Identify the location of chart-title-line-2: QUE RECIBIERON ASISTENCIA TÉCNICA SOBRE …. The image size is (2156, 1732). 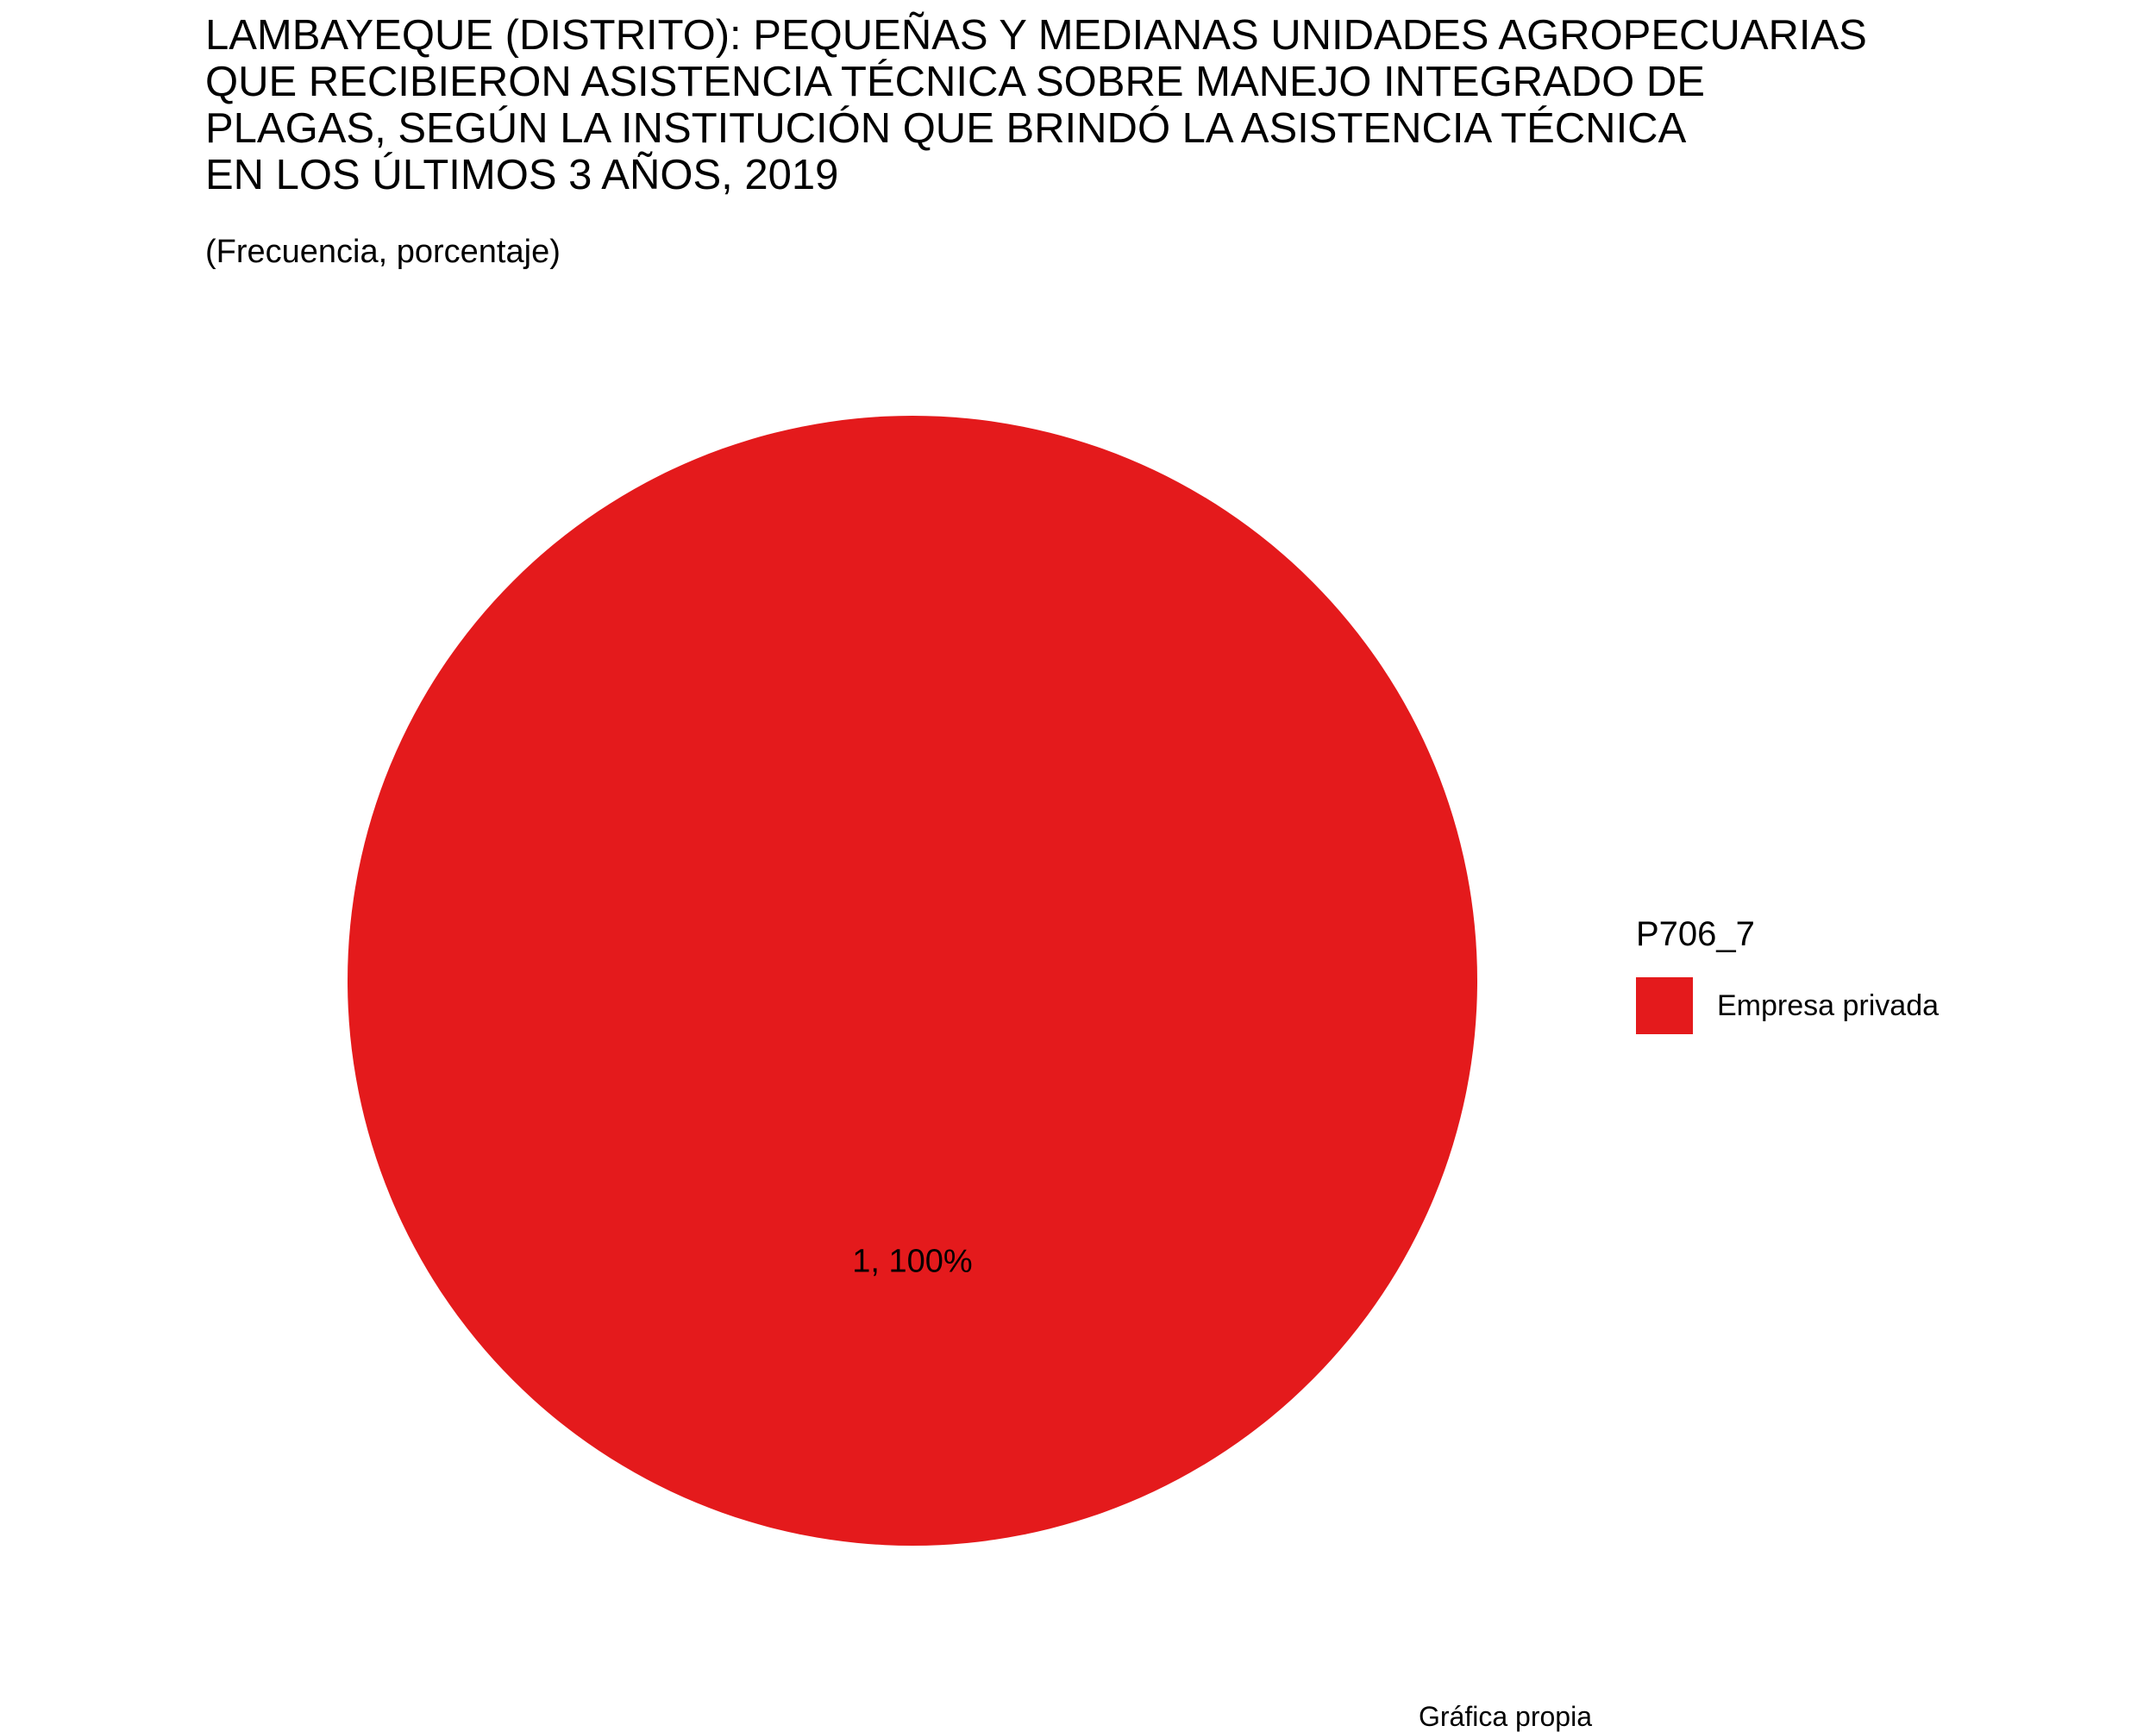
(955, 82).